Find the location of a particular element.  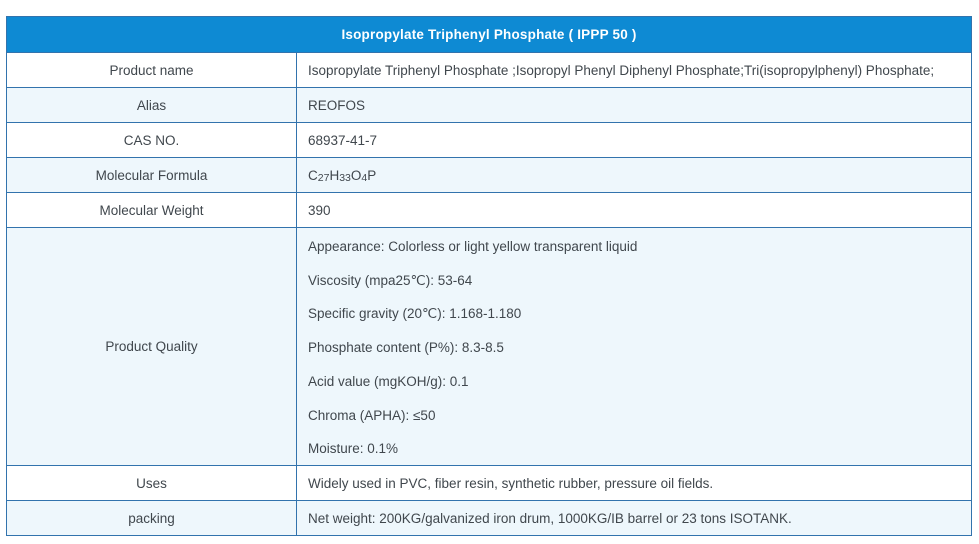

row-label-cas-no: CAS NO. is located at coordinates (152, 140).